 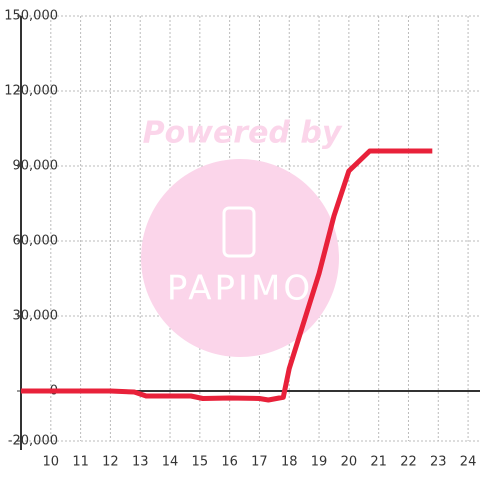 What do you see at coordinates (36, 316) in the screenshot?
I see `y-tick-label: 30,000` at bounding box center [36, 316].